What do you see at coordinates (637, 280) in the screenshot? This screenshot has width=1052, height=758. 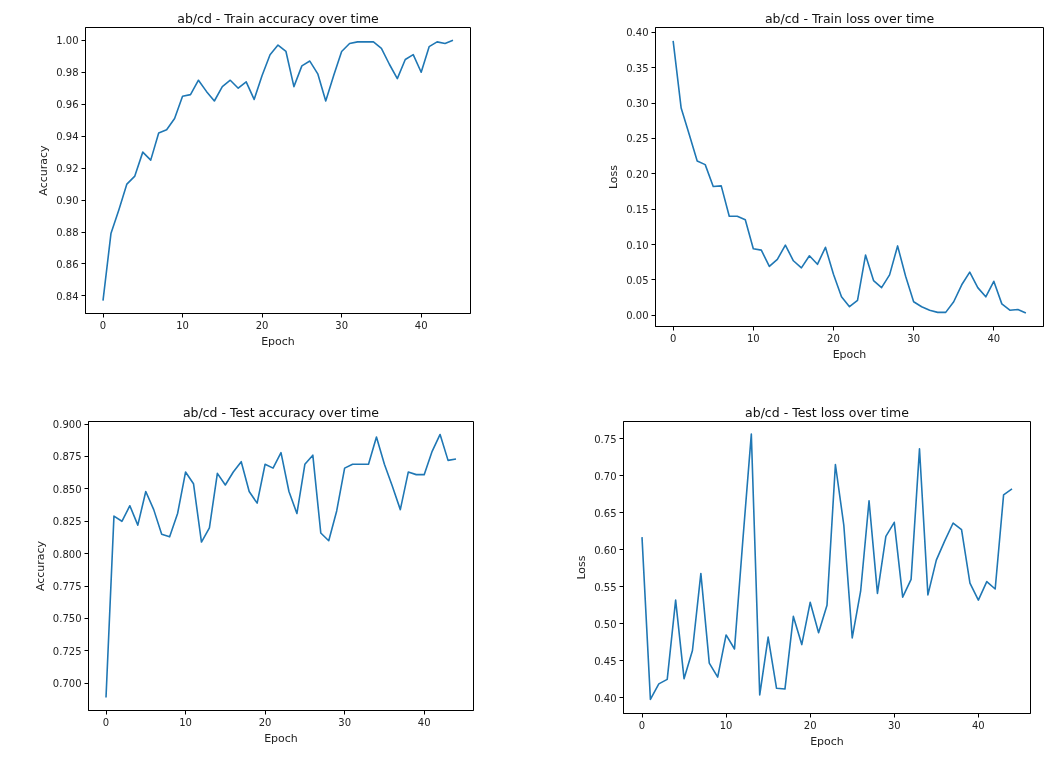 I see `y-tick-label: 0.05` at bounding box center [637, 280].